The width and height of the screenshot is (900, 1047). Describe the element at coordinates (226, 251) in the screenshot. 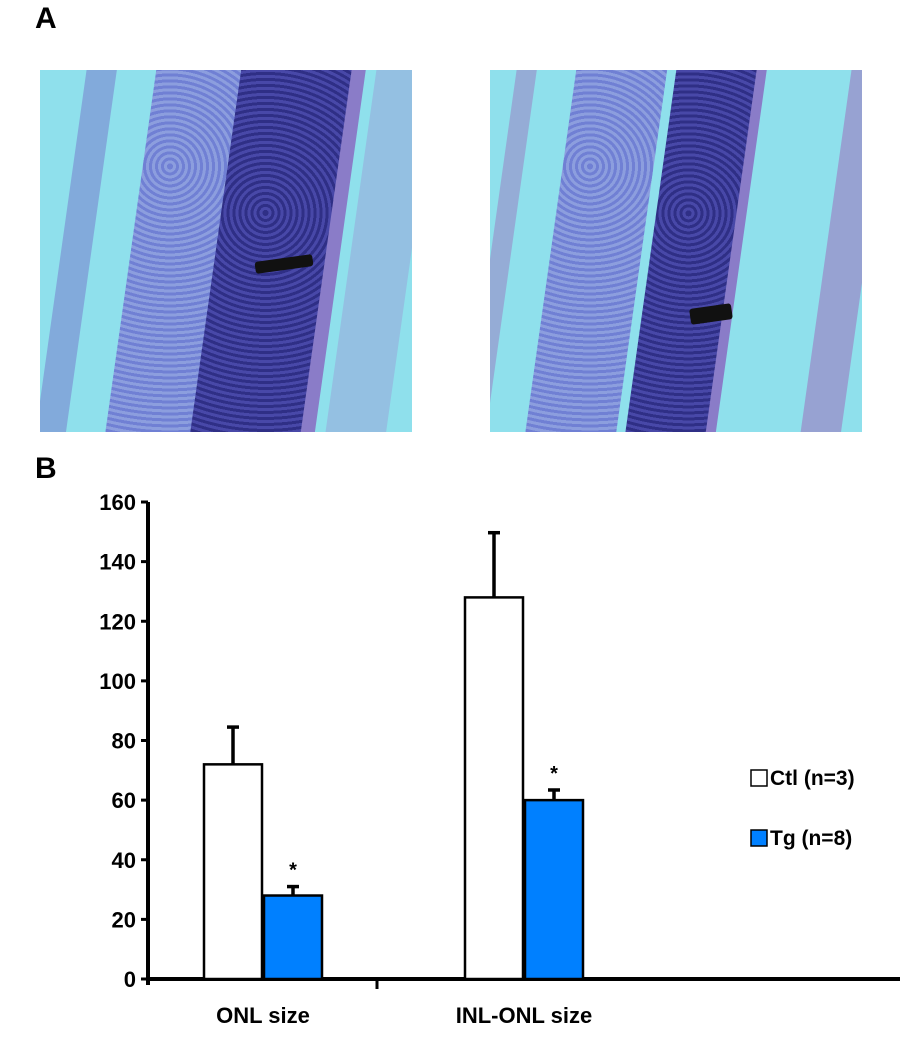

I see `micrograph-ctl` at that location.